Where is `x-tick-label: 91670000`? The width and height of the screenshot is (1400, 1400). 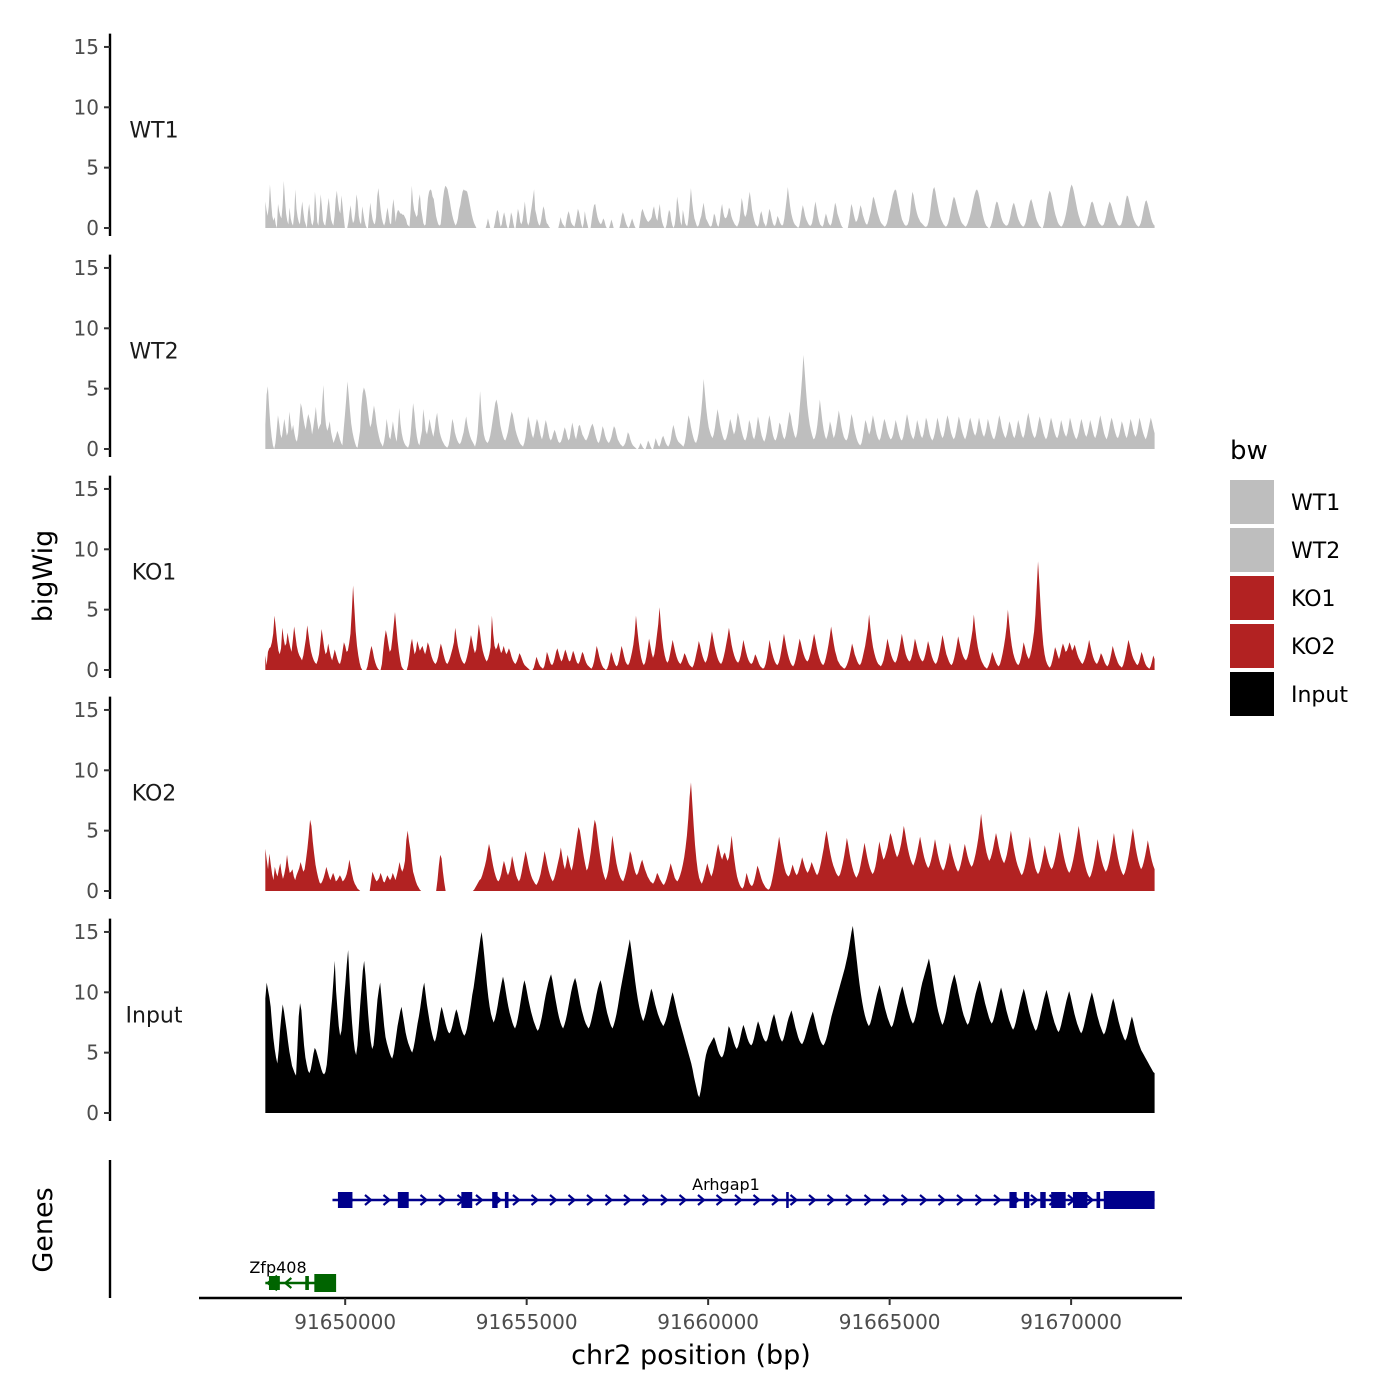 x-tick-label: 91670000 is located at coordinates (1071, 1322).